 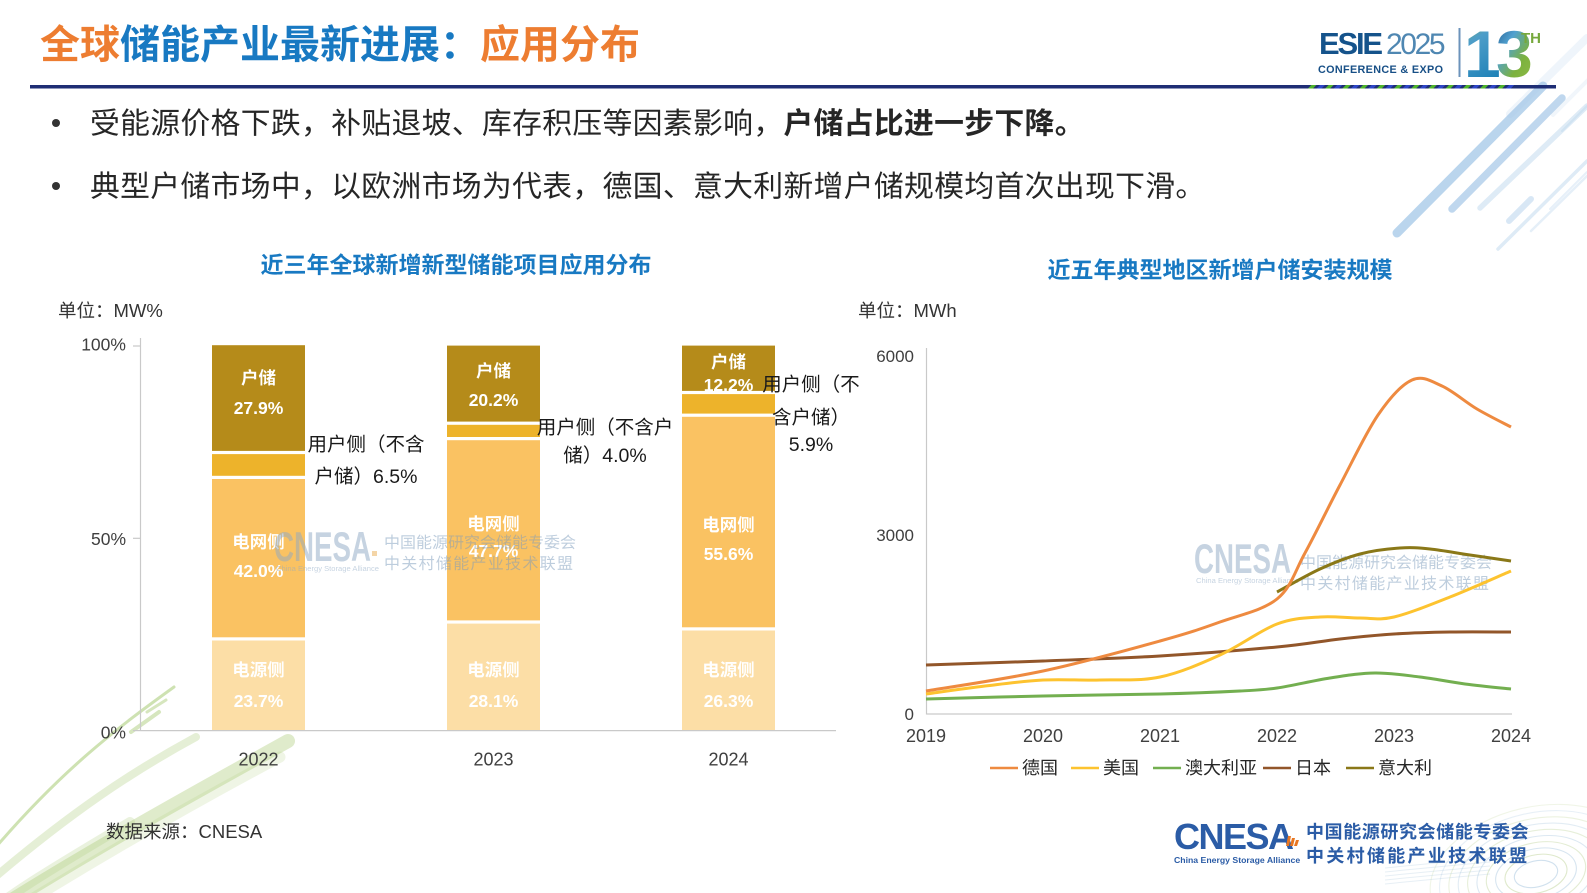 What do you see at coordinates (1514, 54) in the screenshot?
I see `svg-text: 3` at bounding box center [1514, 54].